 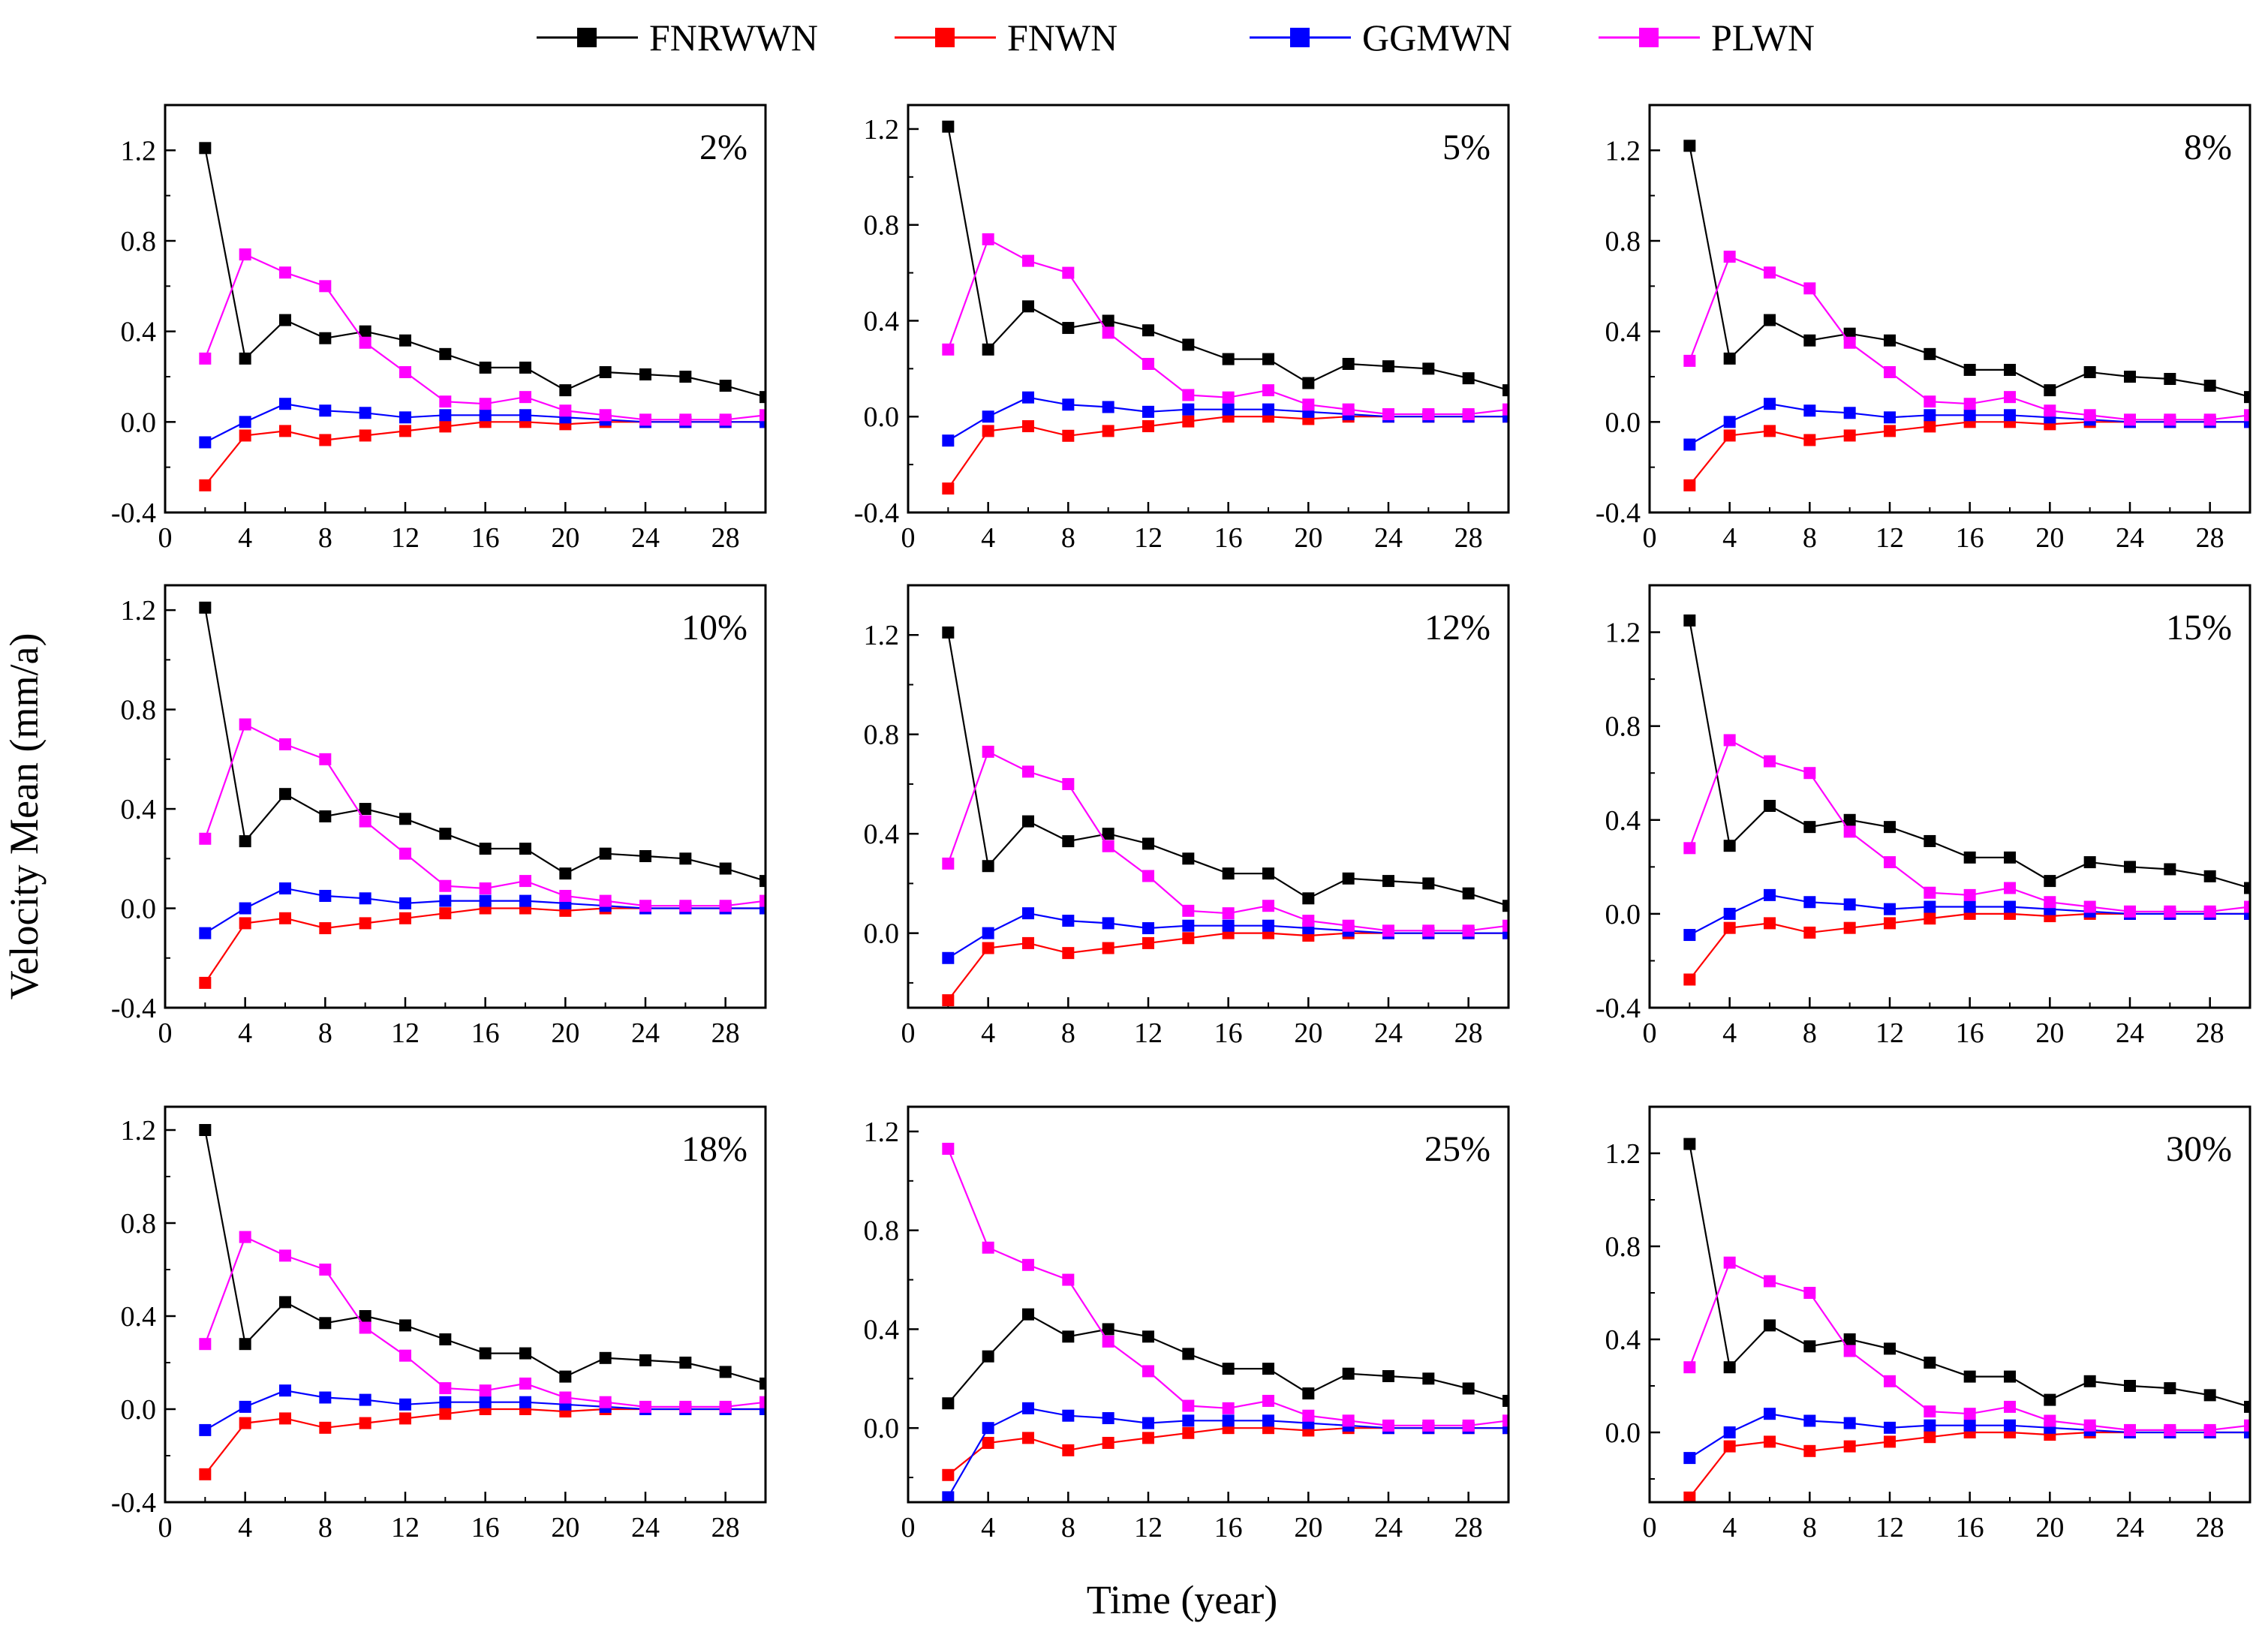 I want to click on panel-label-25pct: 25%, so click(x=1457, y=1149).